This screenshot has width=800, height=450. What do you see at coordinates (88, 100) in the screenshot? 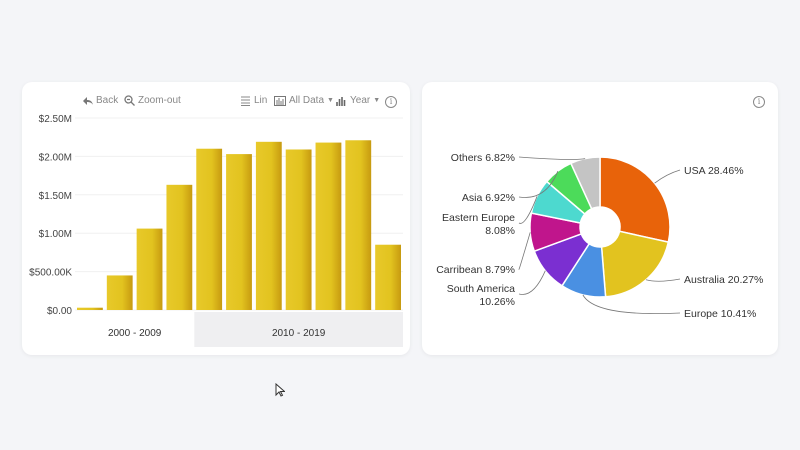
I see `back-arrow-icon` at bounding box center [88, 100].